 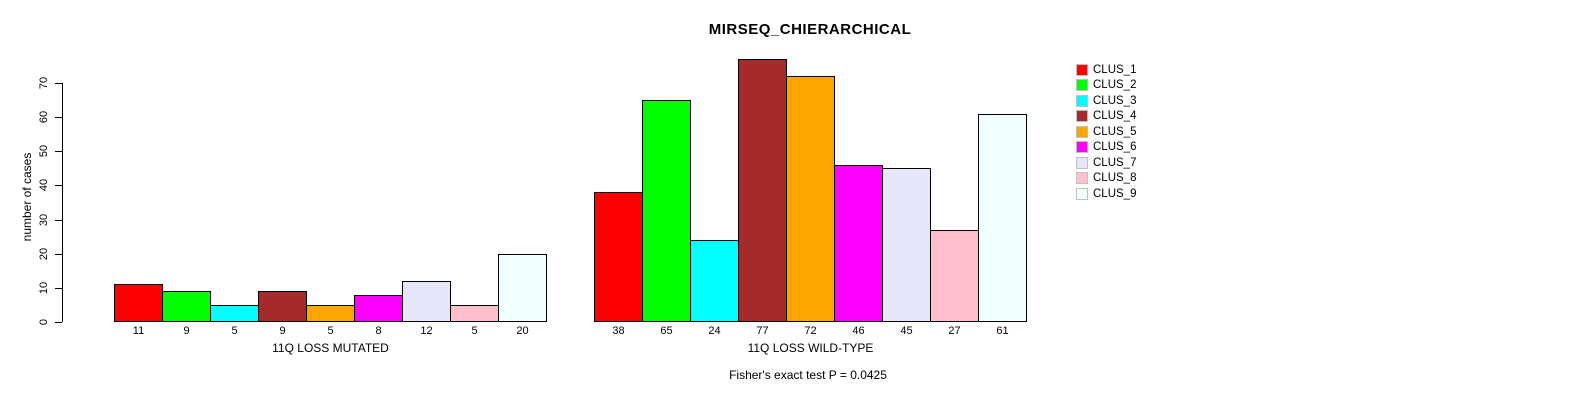 What do you see at coordinates (522, 331) in the screenshot?
I see `bar-value-label: 20` at bounding box center [522, 331].